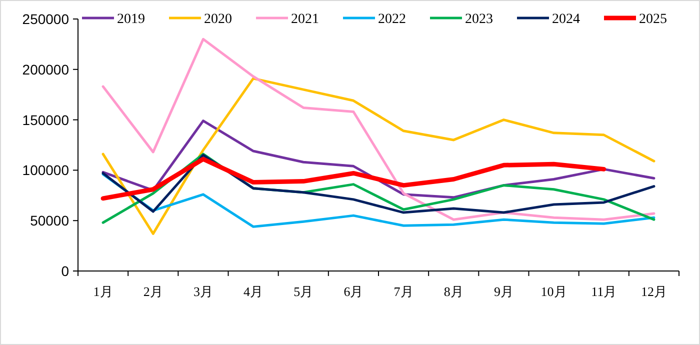 Image resolution: width=700 pixels, height=345 pixels. Describe the element at coordinates (553, 291) in the screenshot. I see `x-tick-label: 10月` at that location.